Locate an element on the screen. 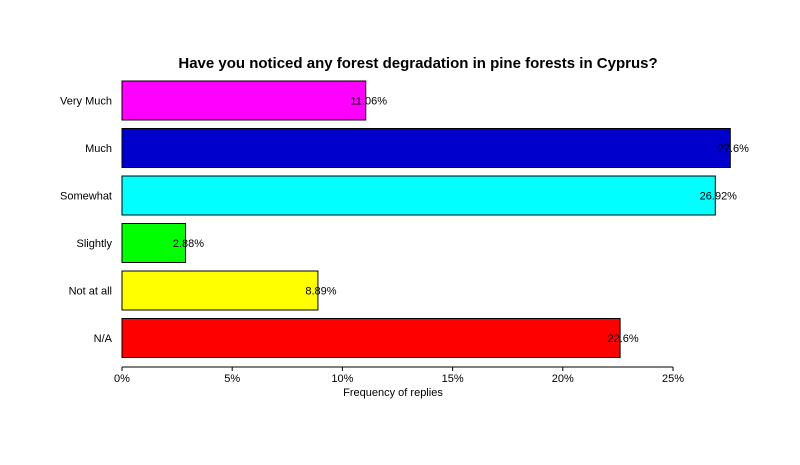 This screenshot has width=800, height=465. data-label: 11.06% is located at coordinates (369, 102).